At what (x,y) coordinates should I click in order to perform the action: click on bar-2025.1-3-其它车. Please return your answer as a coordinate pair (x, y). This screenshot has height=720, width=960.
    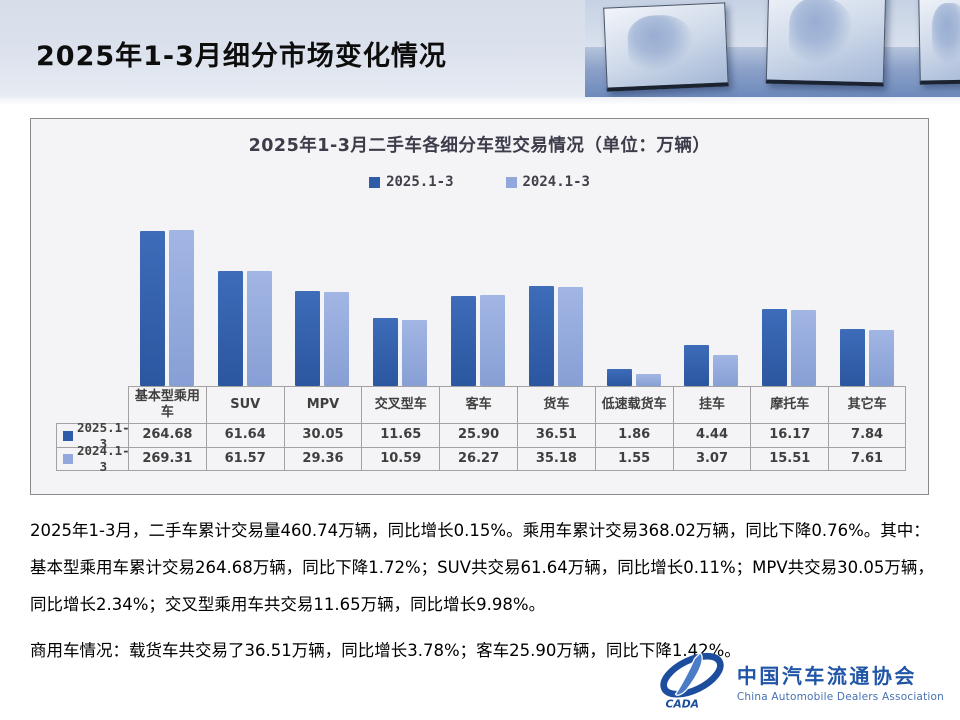
    Looking at the image, I should click on (853, 357).